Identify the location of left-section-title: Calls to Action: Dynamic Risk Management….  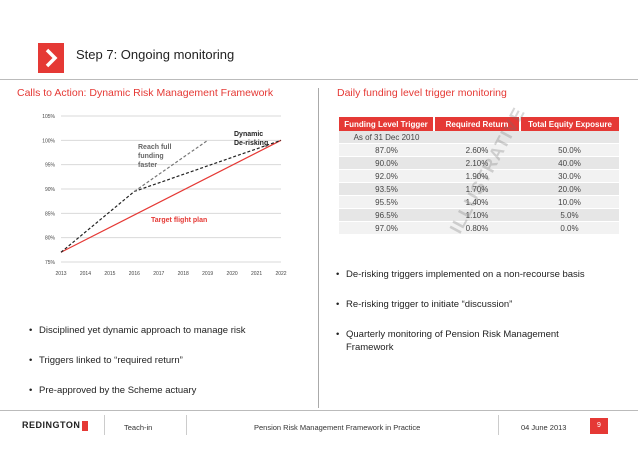
(145, 93).